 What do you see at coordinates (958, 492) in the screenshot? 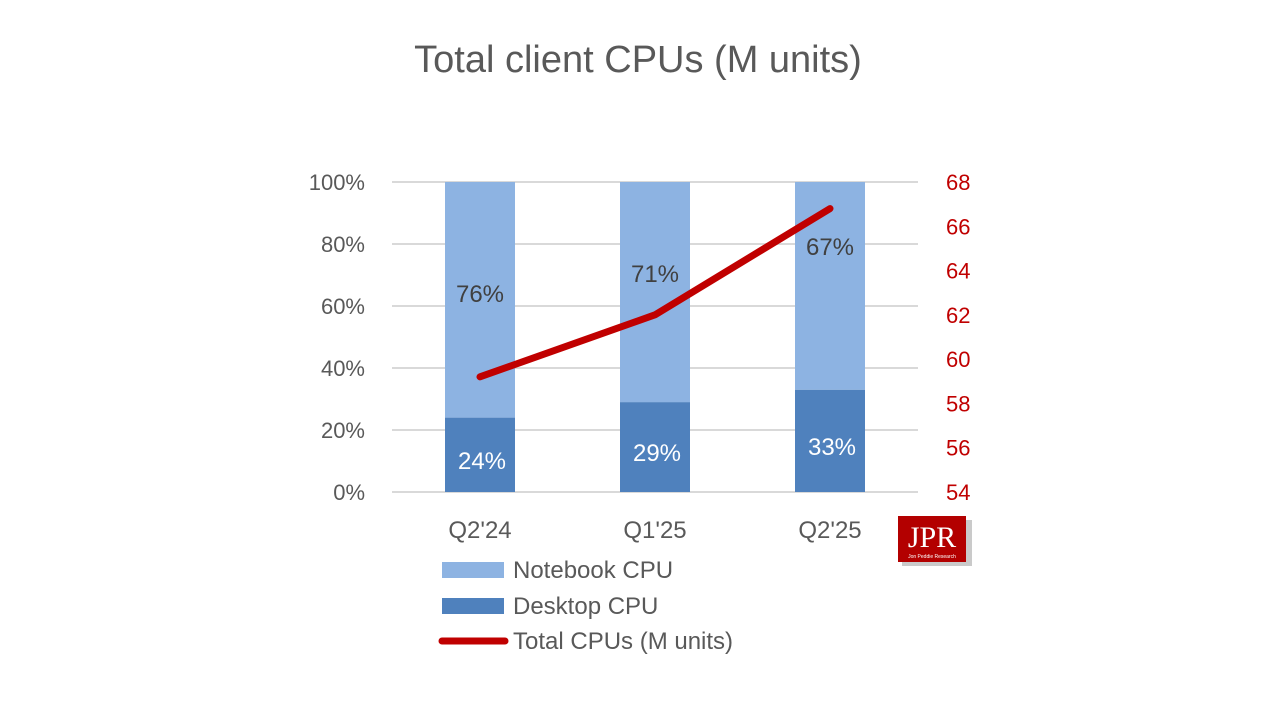
I see `y-tick-label-right: 54` at bounding box center [958, 492].